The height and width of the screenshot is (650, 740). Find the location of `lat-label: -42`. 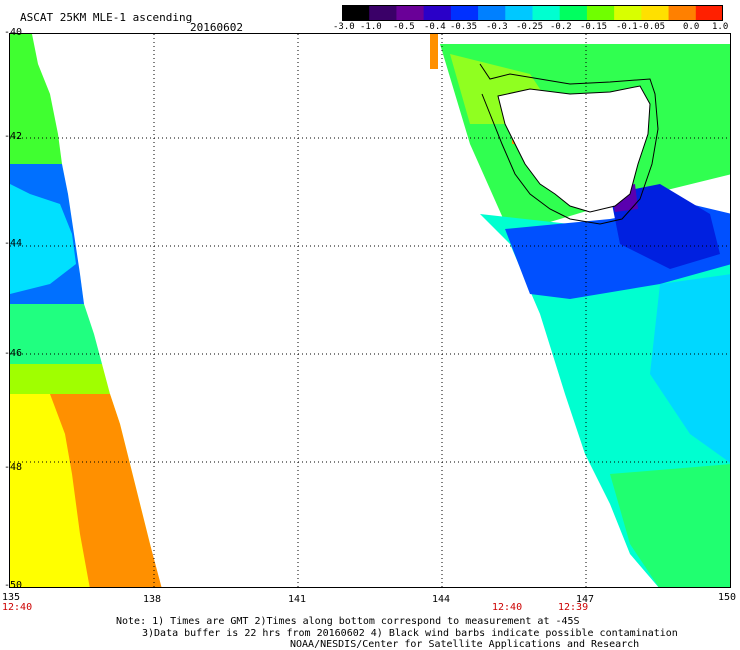

lat-label: -42 is located at coordinates (13, 136).